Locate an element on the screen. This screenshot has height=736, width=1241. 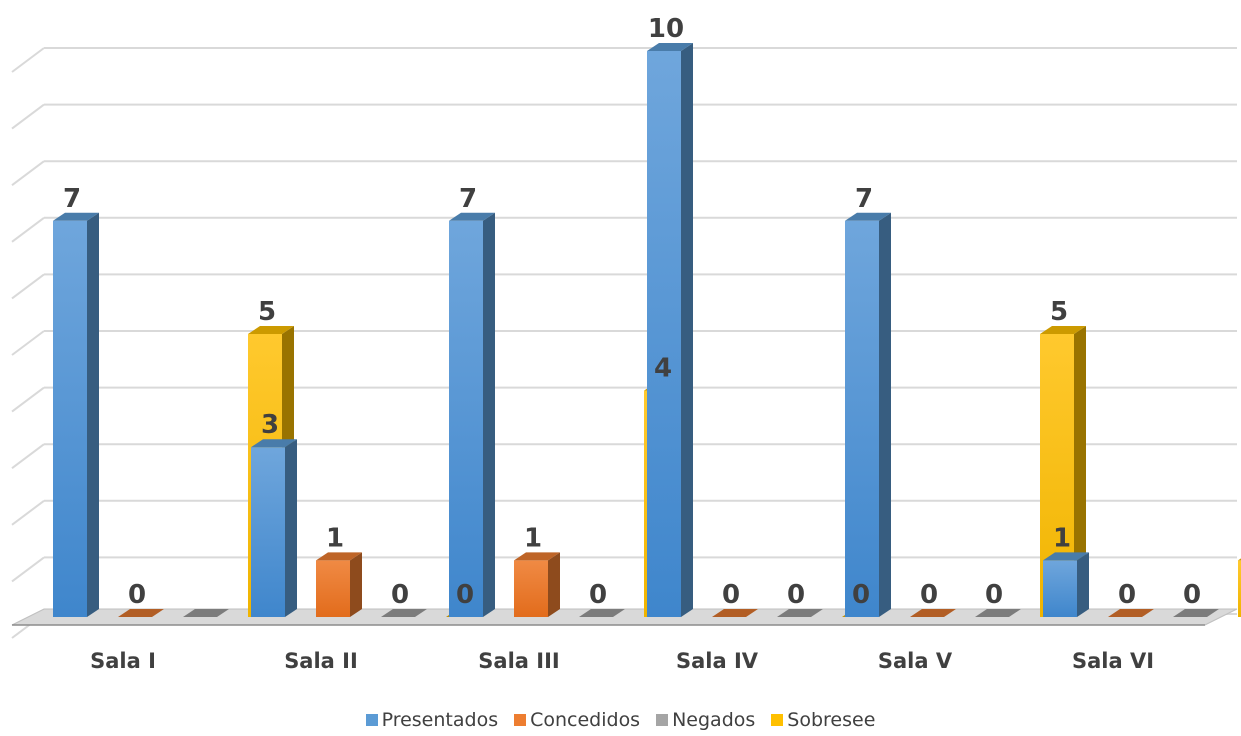
data-label: 10 is located at coordinates (666, 29).